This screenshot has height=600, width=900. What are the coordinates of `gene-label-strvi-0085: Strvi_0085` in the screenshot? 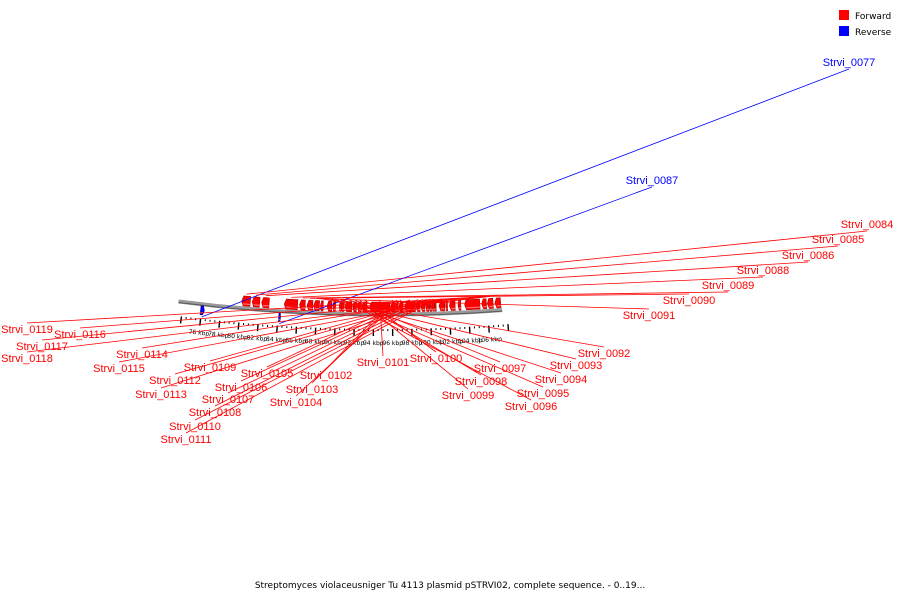 It's located at (838, 240).